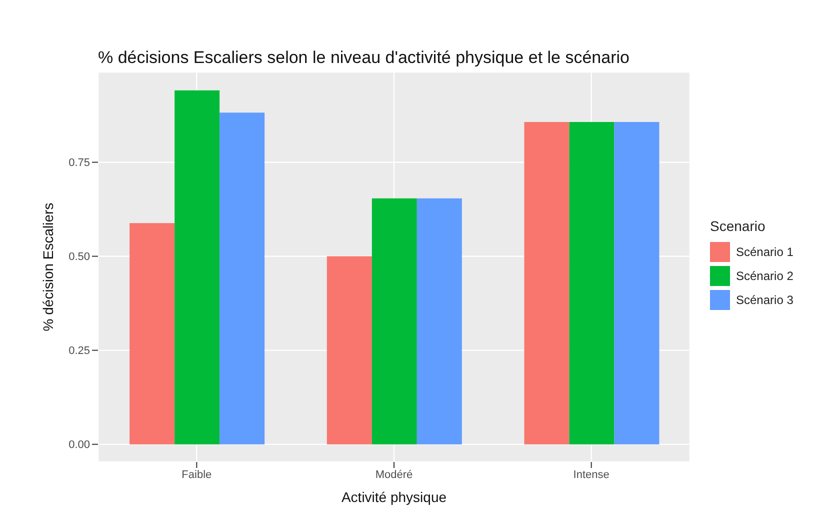 The image size is (832, 530). I want to click on legend-label: Scénario 1, so click(764, 252).